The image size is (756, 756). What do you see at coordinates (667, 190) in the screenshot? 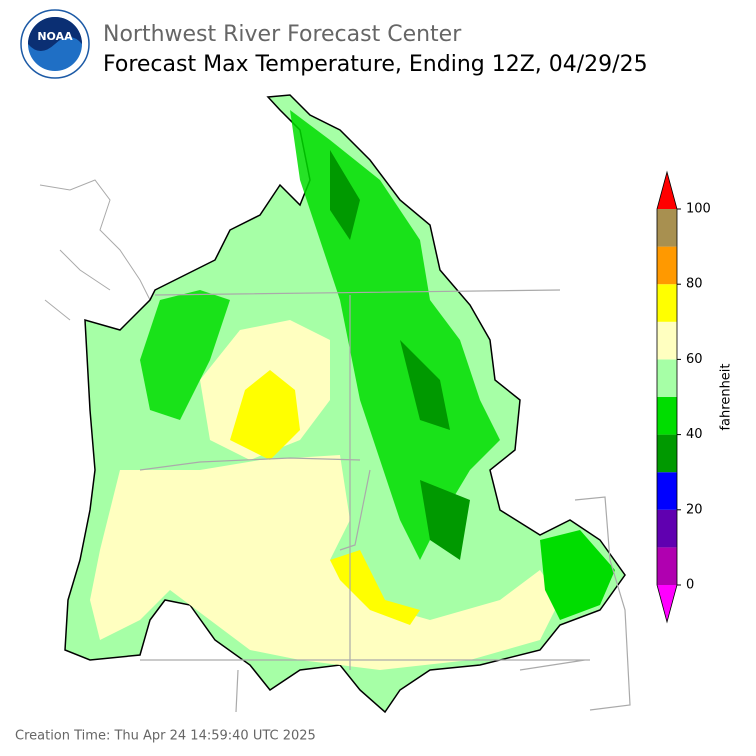
I see `colorbar-over` at bounding box center [667, 190].